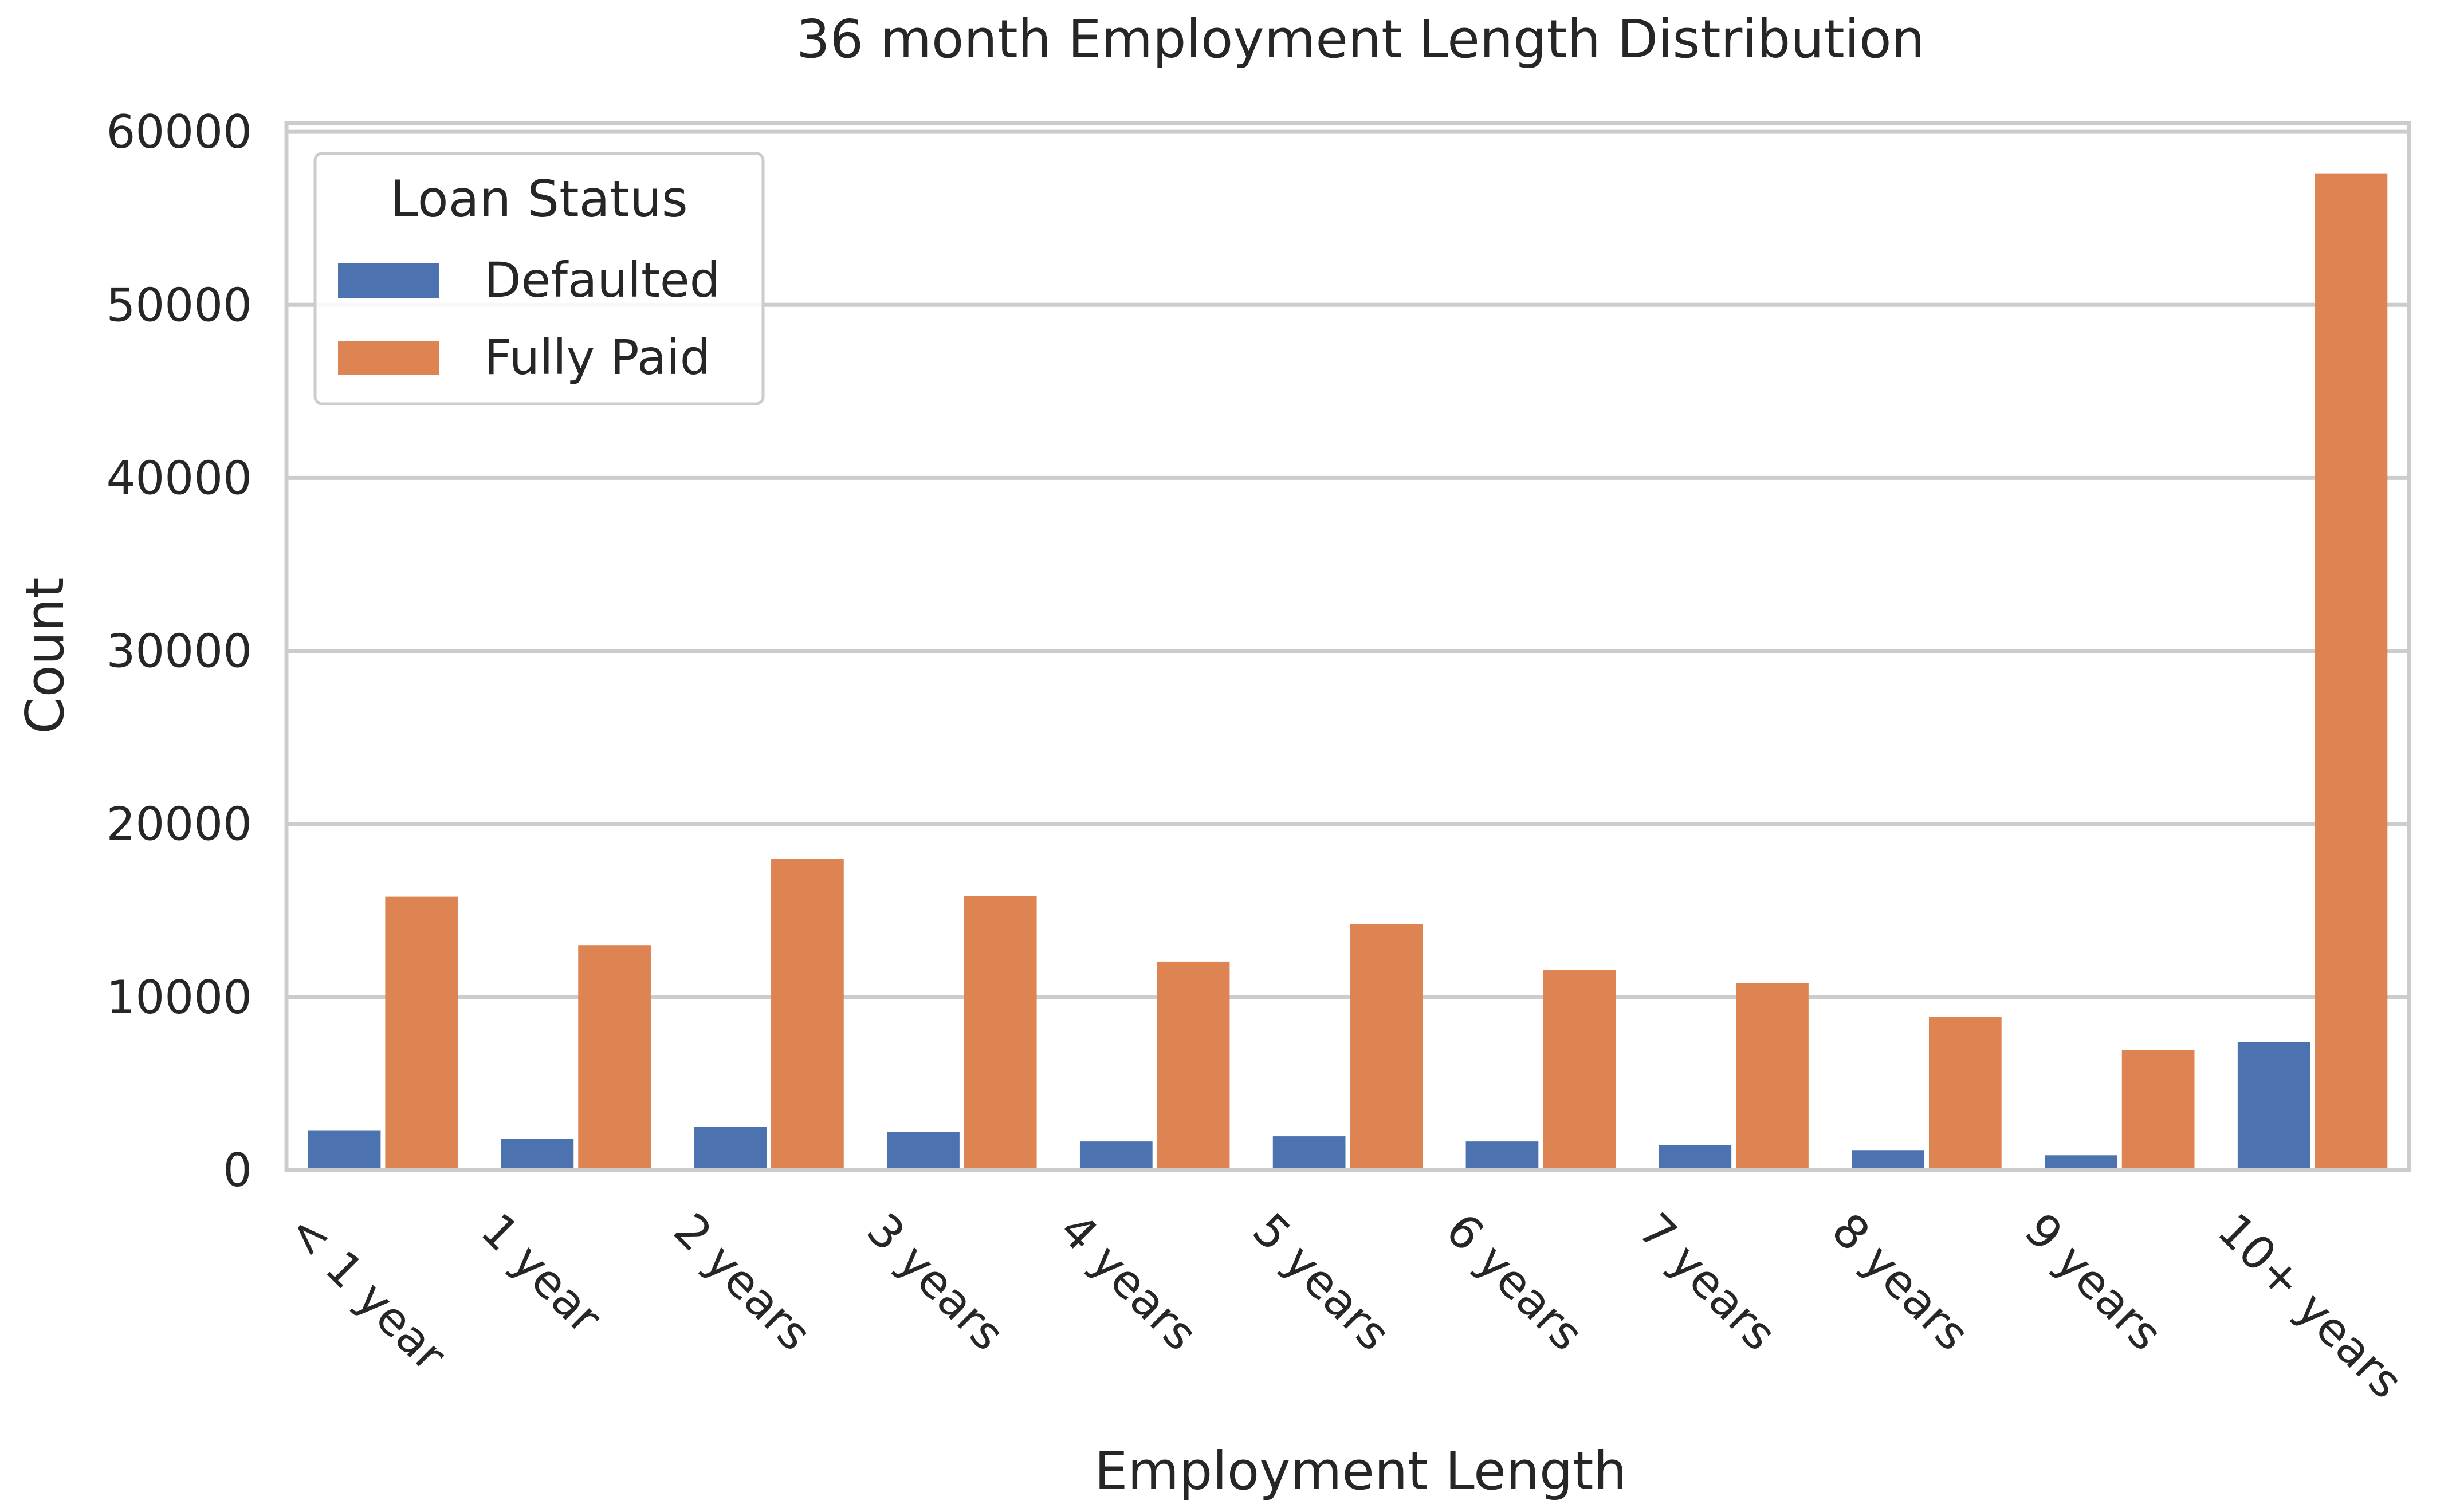  What do you see at coordinates (388, 358) in the screenshot?
I see `legend-swatch-fully-paid` at bounding box center [388, 358].